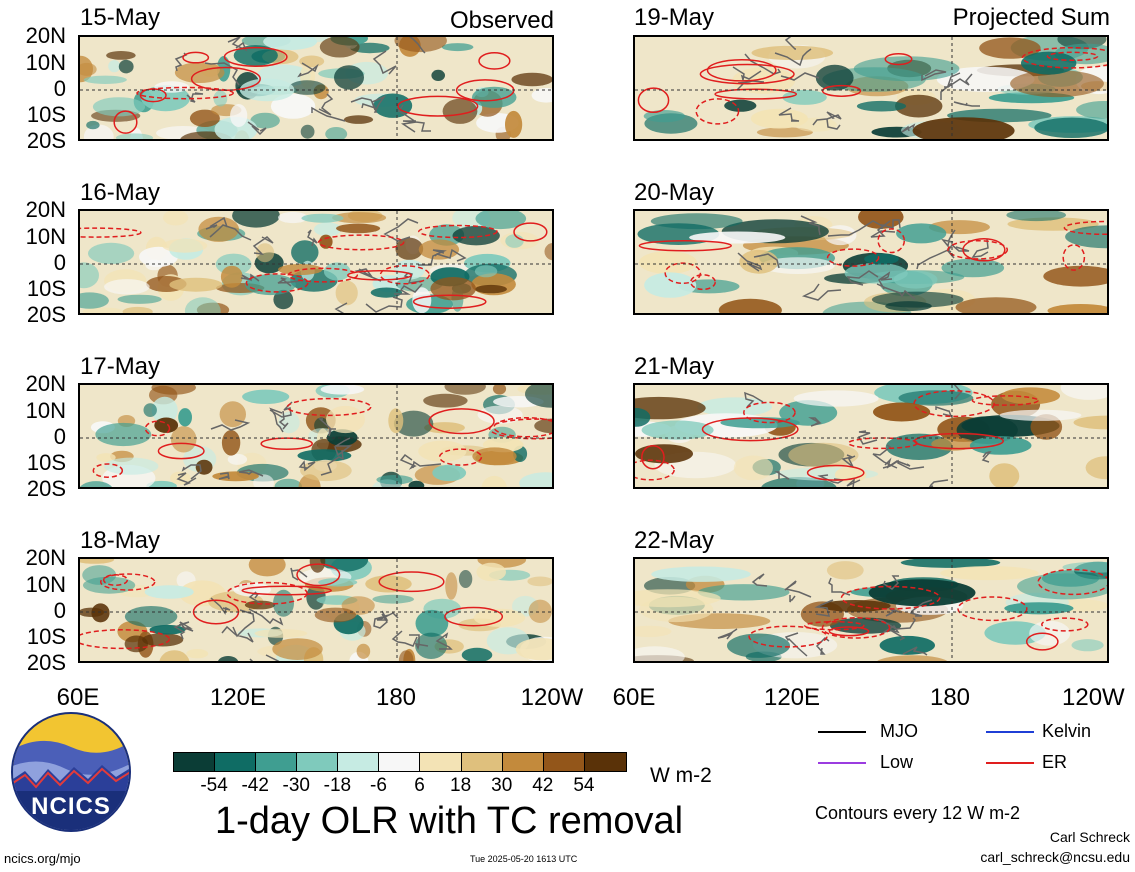 This screenshot has height=872, width=1135. I want to click on map-panel-17-may, so click(316, 436).